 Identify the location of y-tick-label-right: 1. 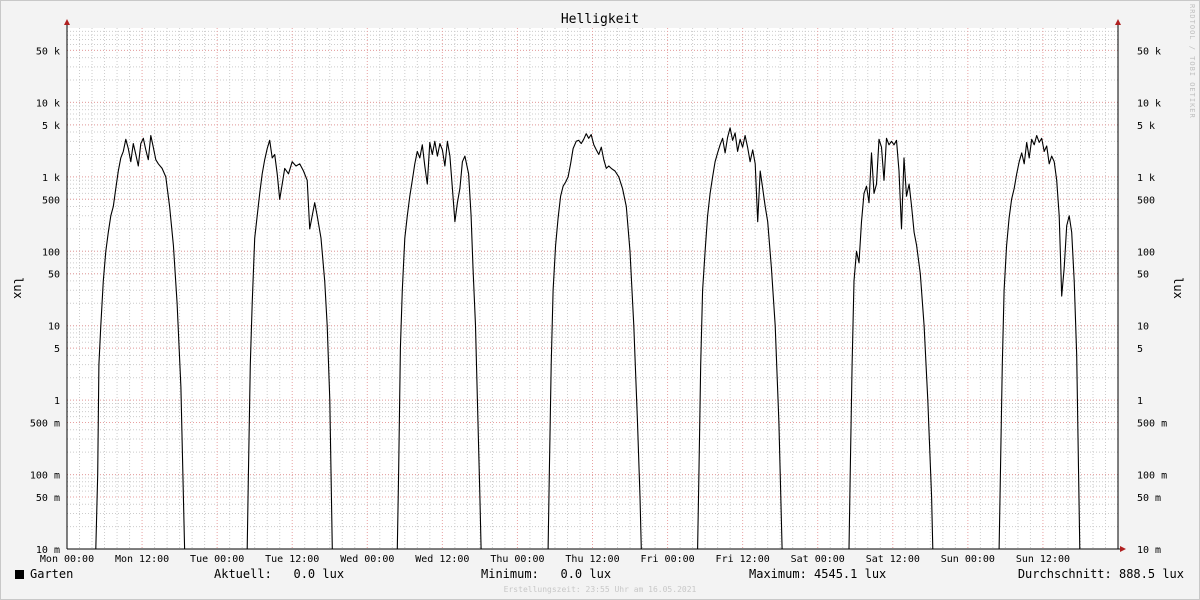
(1140, 401).